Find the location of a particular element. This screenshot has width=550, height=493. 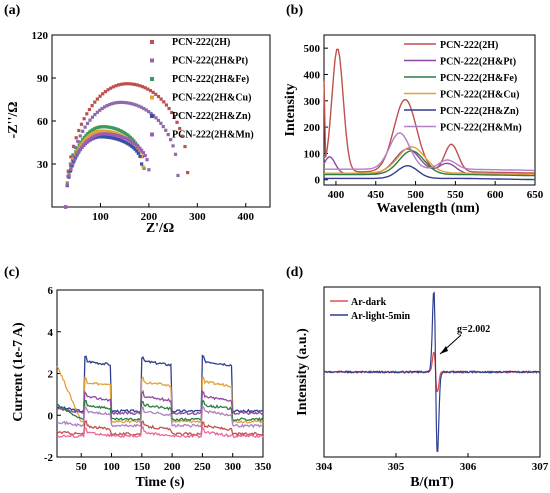

panel-d-ylabel: Intensity (a.u.) is located at coordinates (302, 372).